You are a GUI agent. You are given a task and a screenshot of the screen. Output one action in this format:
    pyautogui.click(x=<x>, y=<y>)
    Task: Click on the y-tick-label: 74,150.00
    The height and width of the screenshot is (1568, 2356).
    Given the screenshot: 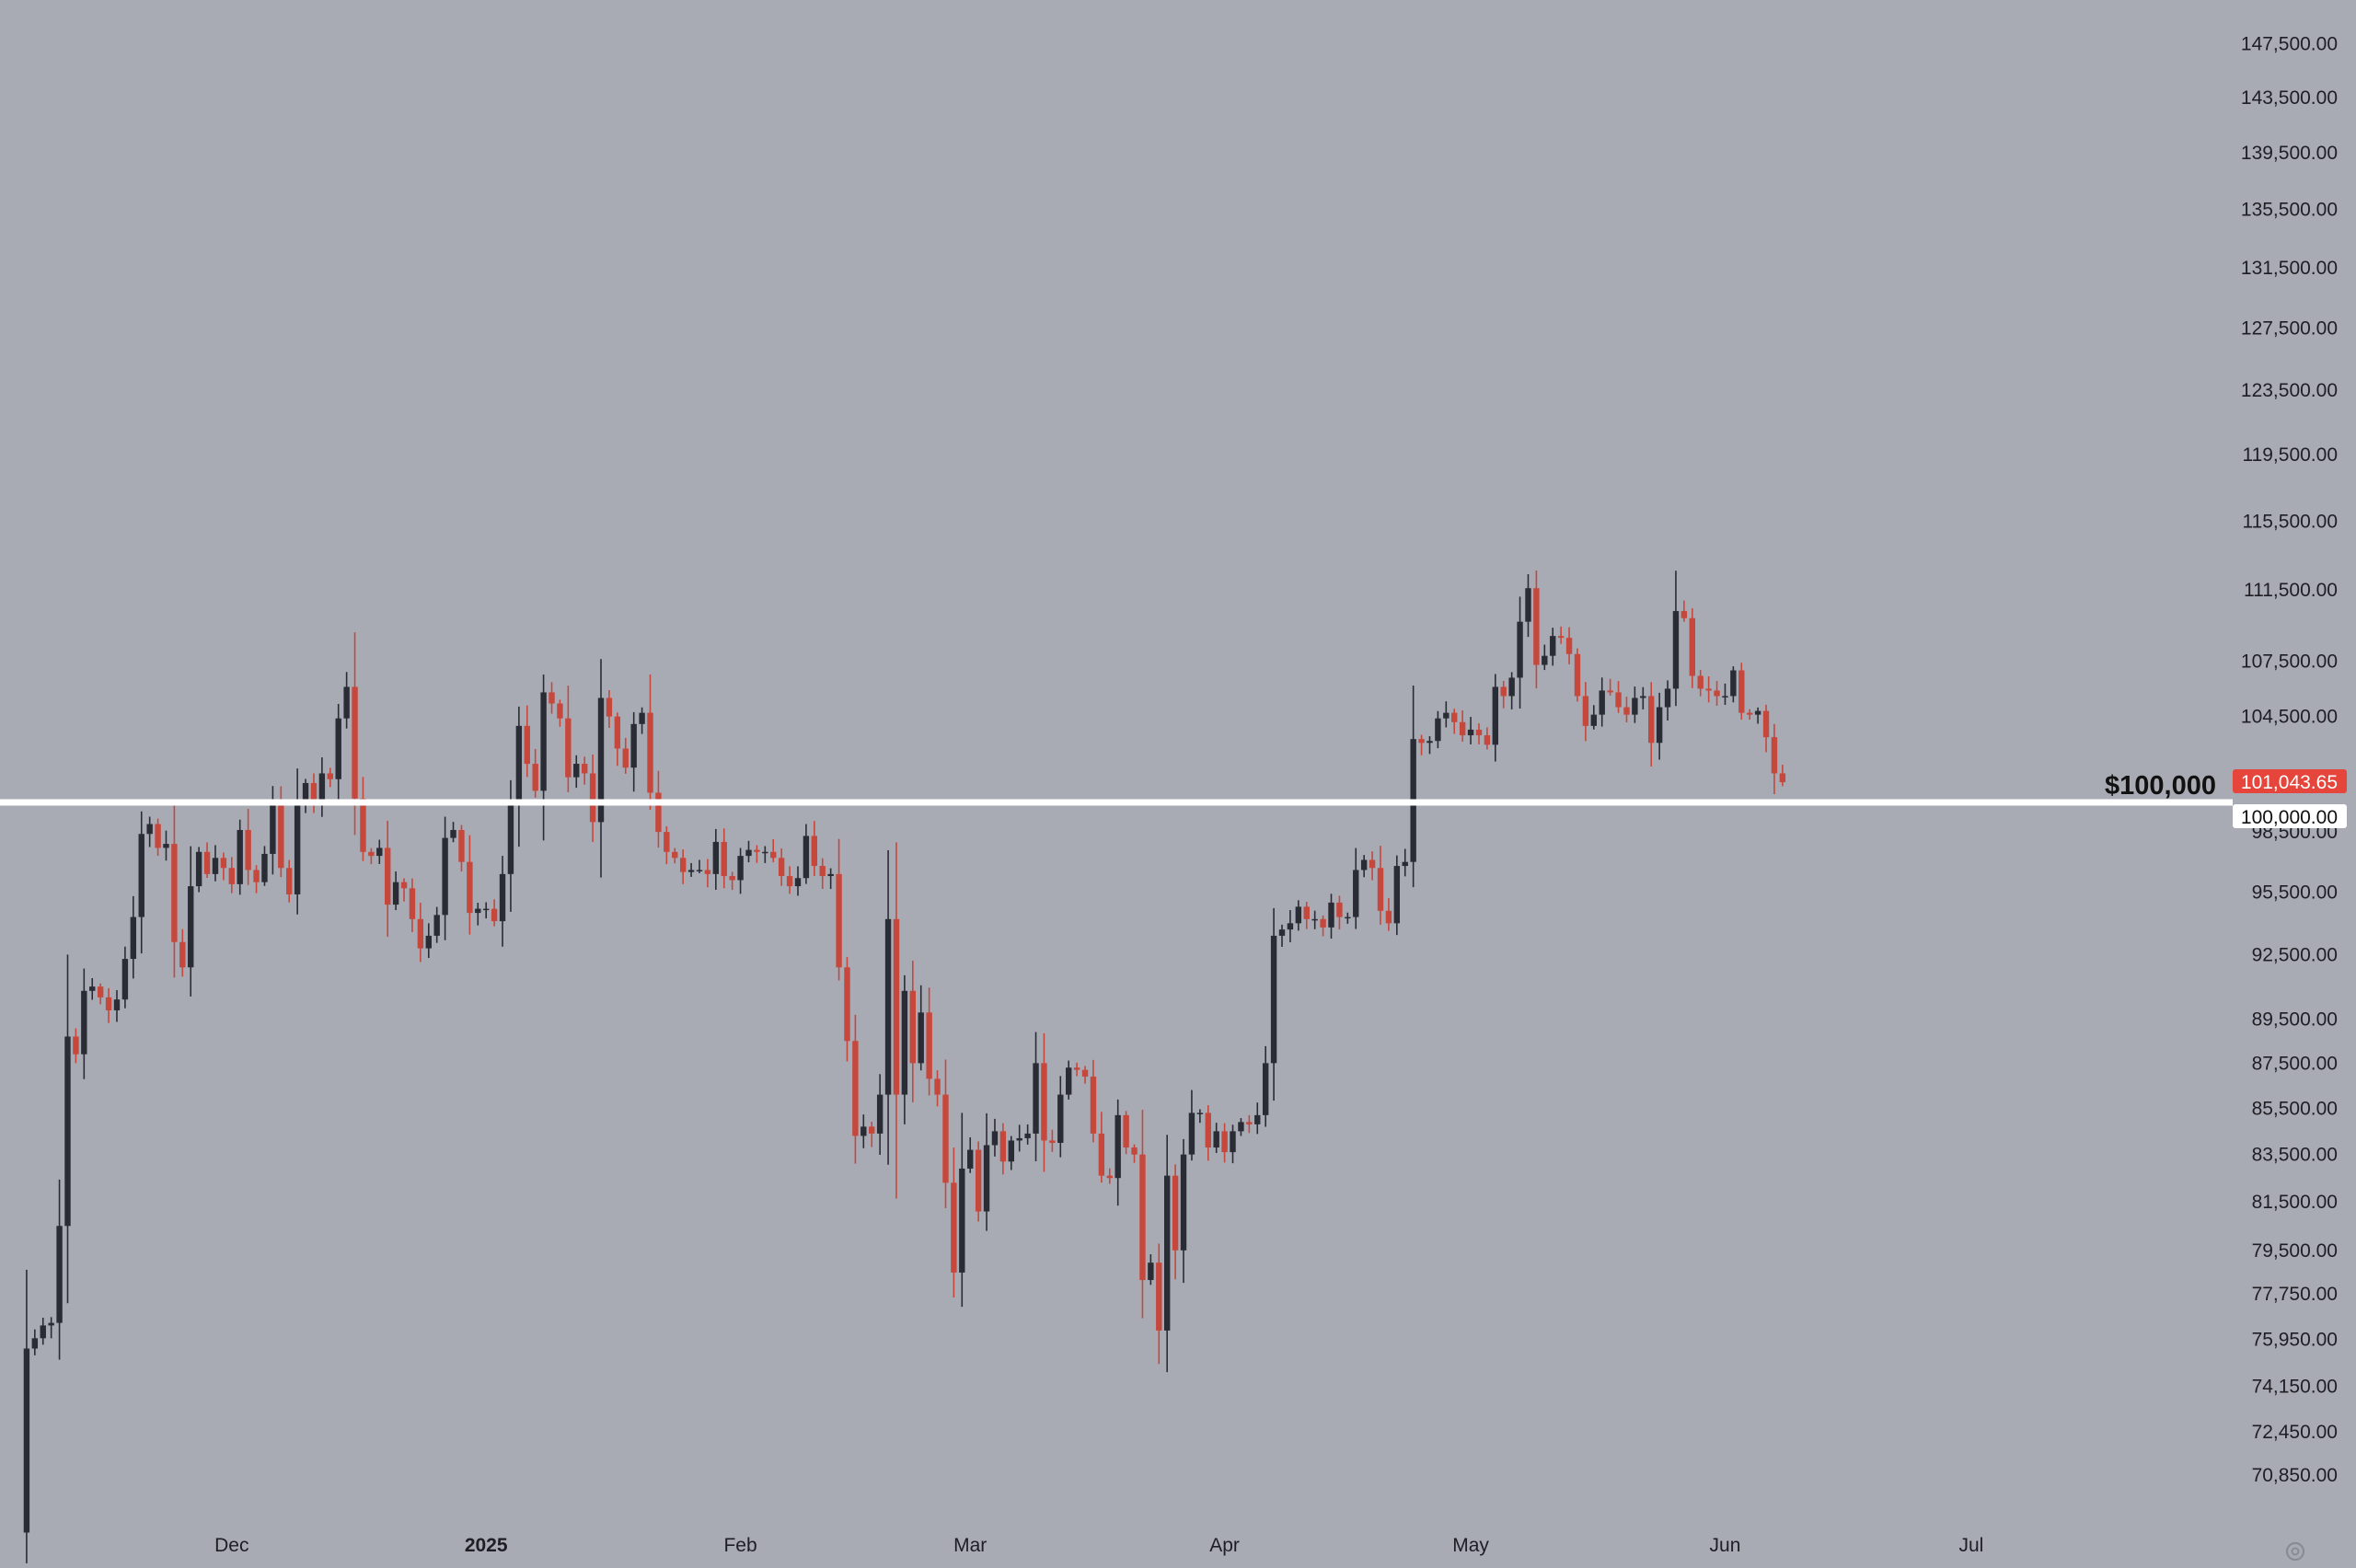 What is the action you would take?
    pyautogui.click(x=2295, y=1387)
    